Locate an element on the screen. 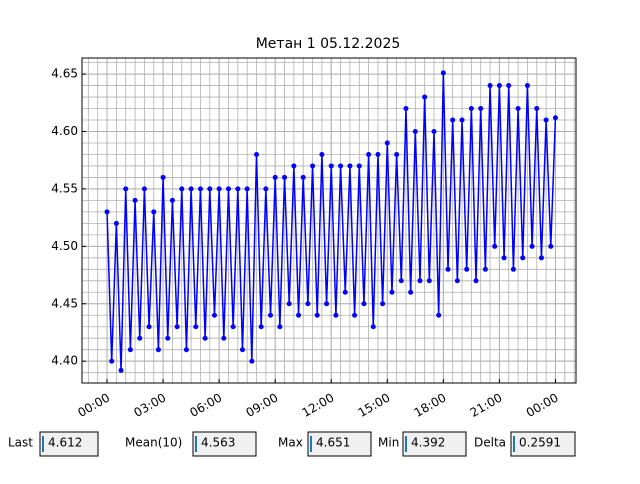 This screenshot has width=640, height=484. stat-value: 4.392 is located at coordinates (428, 443).